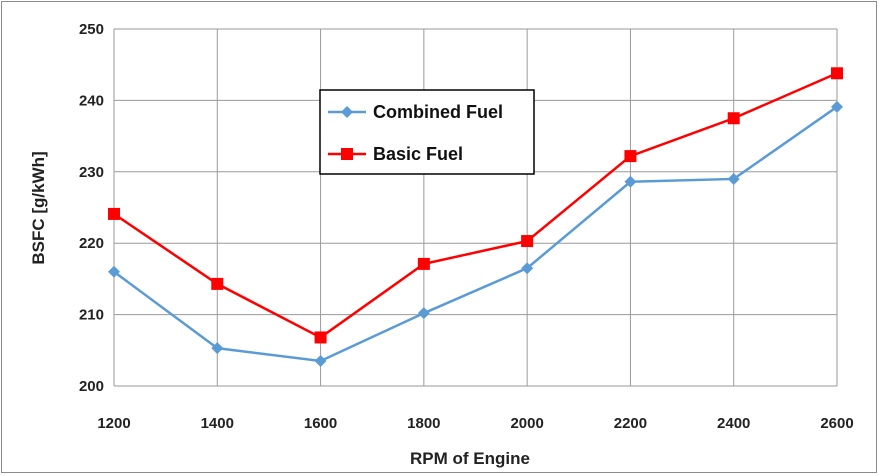  What do you see at coordinates (91, 29) in the screenshot?
I see `y-tick-label: 250` at bounding box center [91, 29].